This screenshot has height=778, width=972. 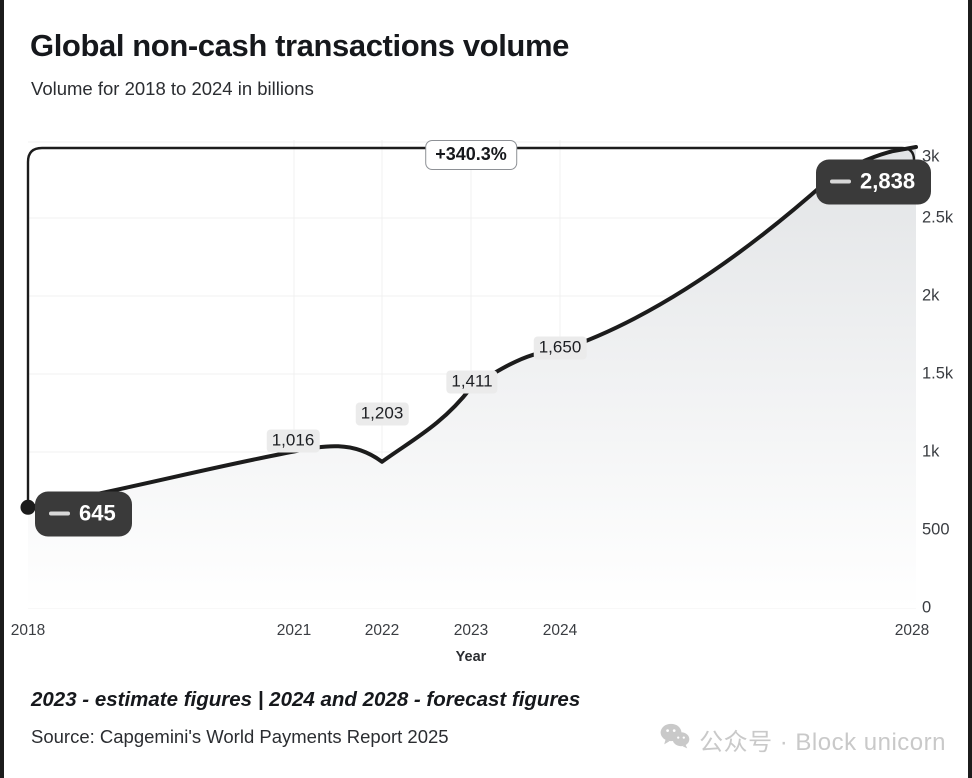 I want to click on y-tick-2_5k: 2.5k, so click(x=938, y=217).